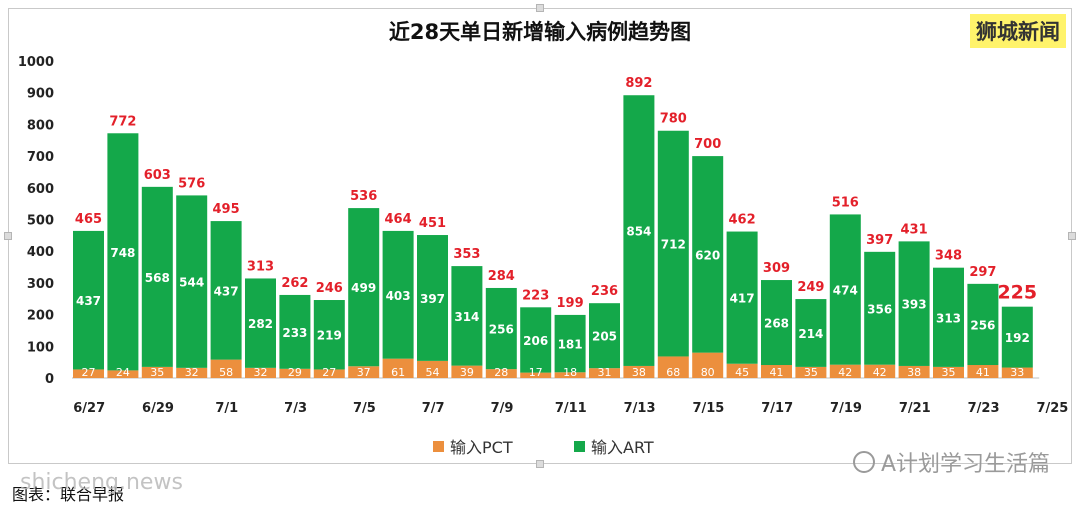  I want to click on x-tick-label: 6/27, so click(89, 408).